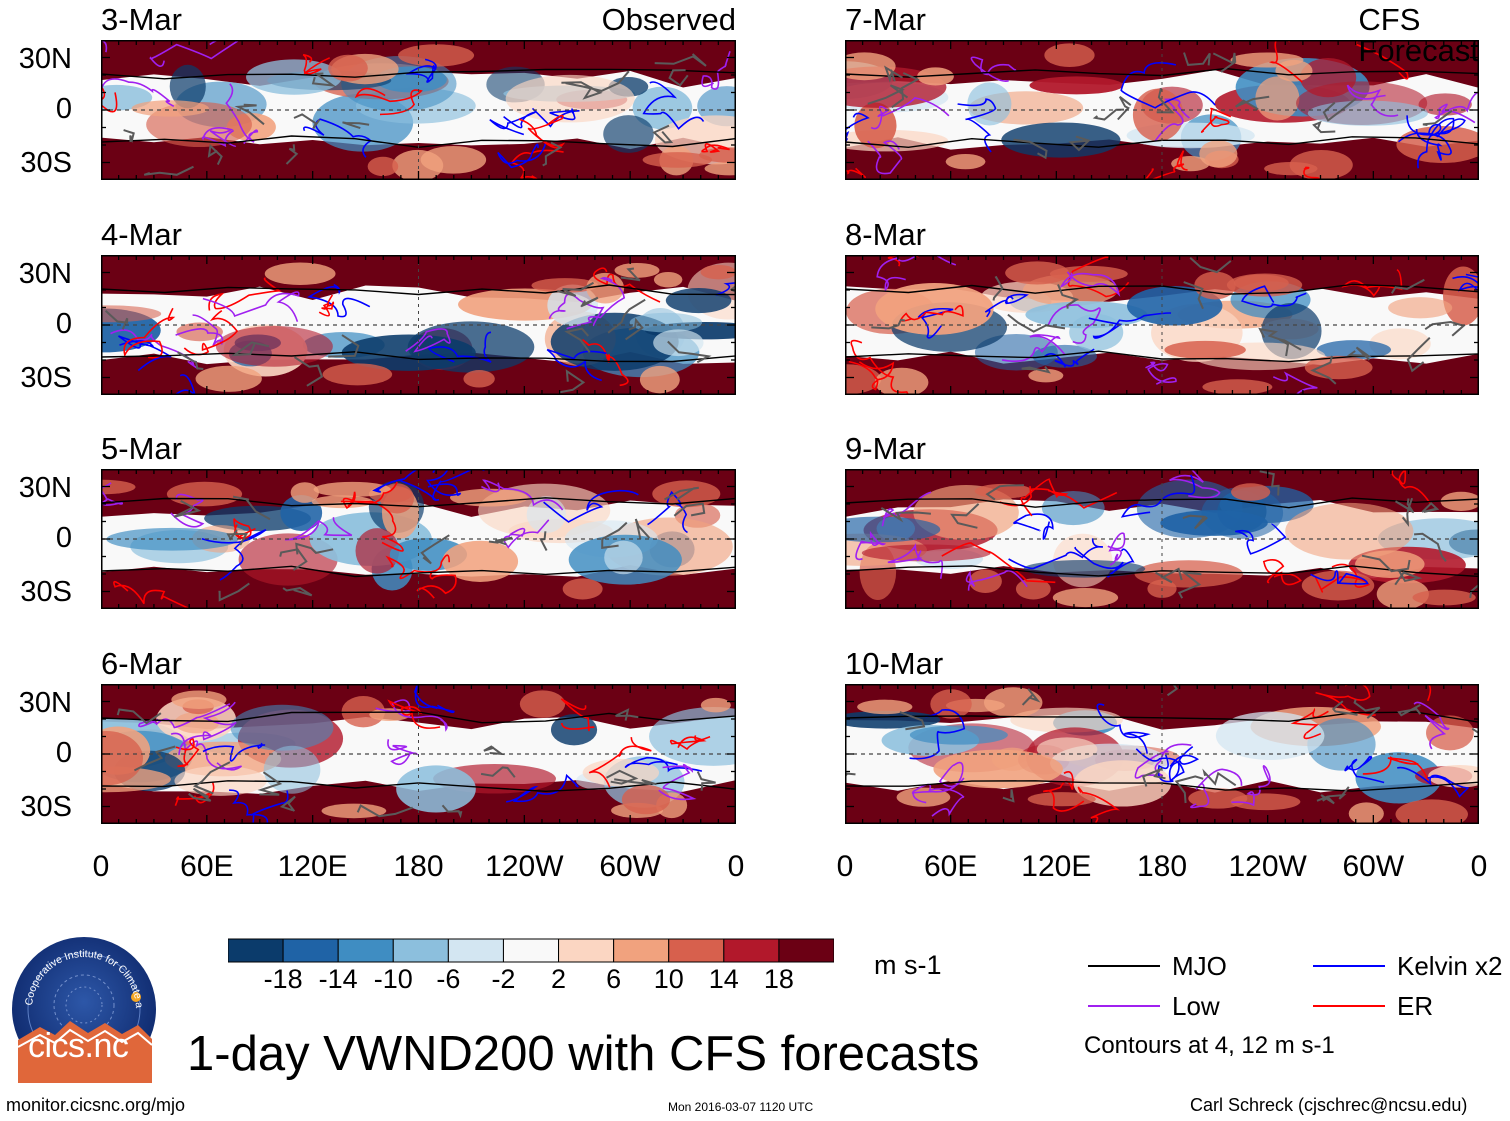 This screenshot has height=1121, width=1510. What do you see at coordinates (885, 19) in the screenshot?
I see `panel-date: 7-Mar` at bounding box center [885, 19].